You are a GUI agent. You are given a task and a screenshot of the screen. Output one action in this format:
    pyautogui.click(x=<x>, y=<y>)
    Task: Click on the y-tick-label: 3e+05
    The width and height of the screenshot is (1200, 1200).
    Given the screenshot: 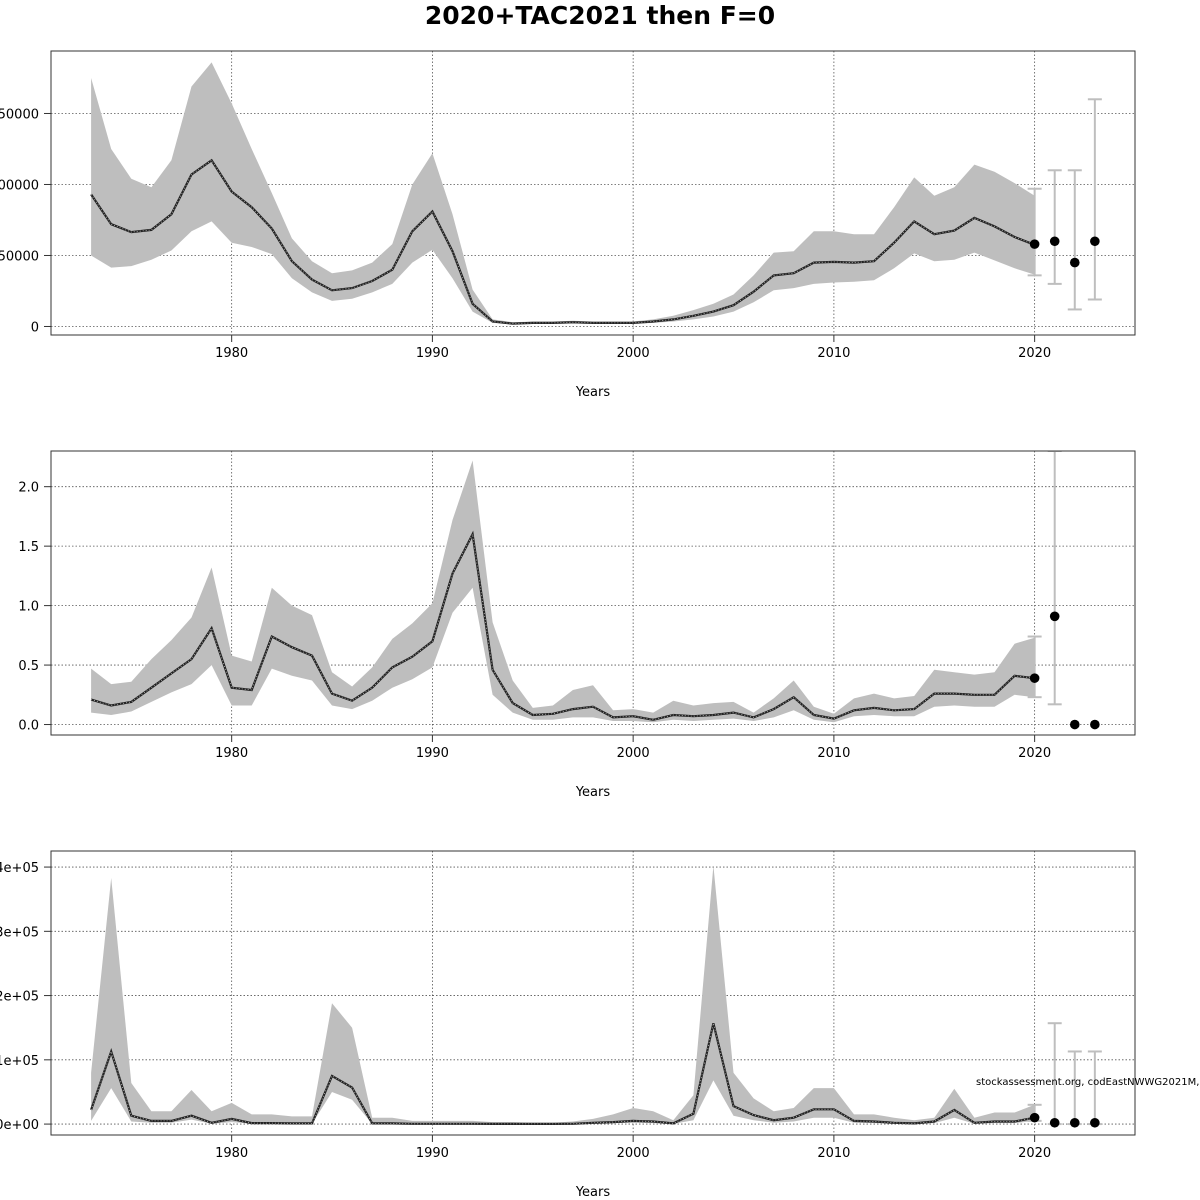 What is the action you would take?
    pyautogui.click(x=19, y=932)
    